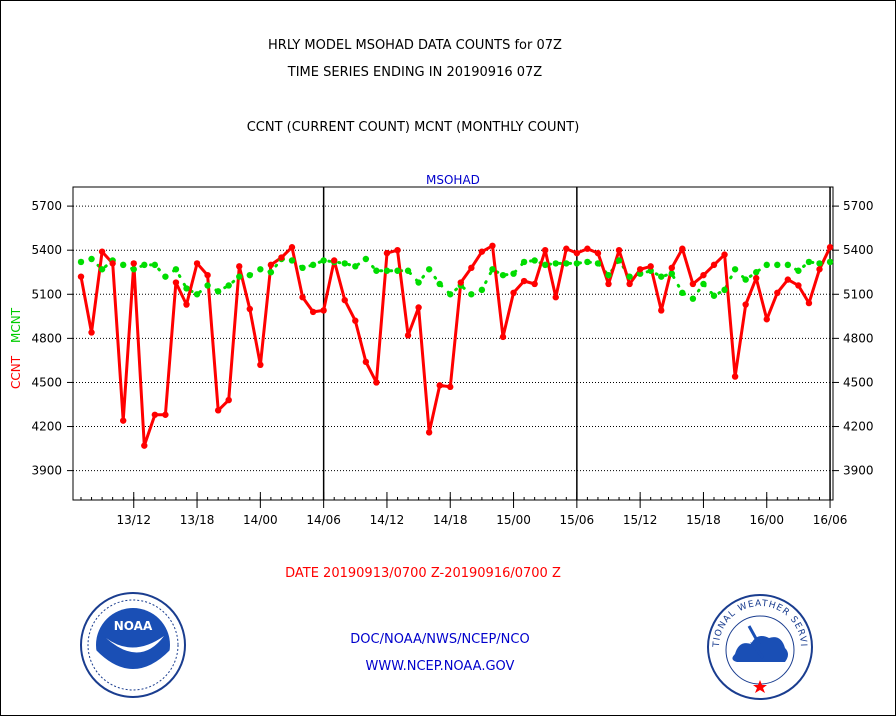 The width and height of the screenshot is (896, 716). Describe the element at coordinates (387, 520) in the screenshot. I see `x-tick-label: 14/12` at that location.